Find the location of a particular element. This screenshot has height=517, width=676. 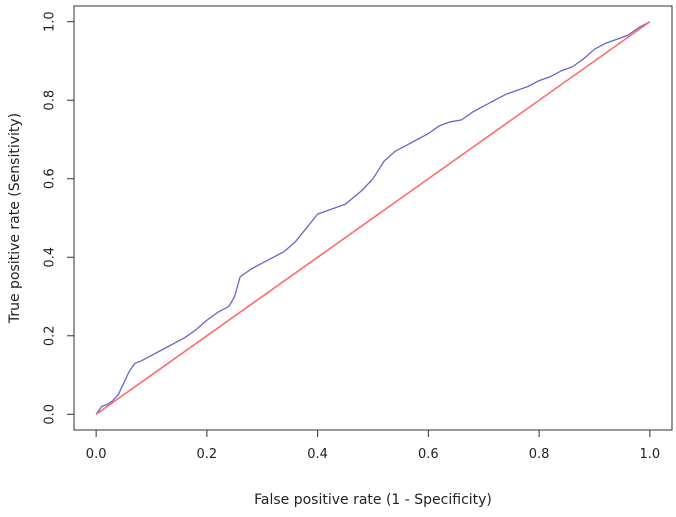

x-tick-label: 0.8 is located at coordinates (539, 454).